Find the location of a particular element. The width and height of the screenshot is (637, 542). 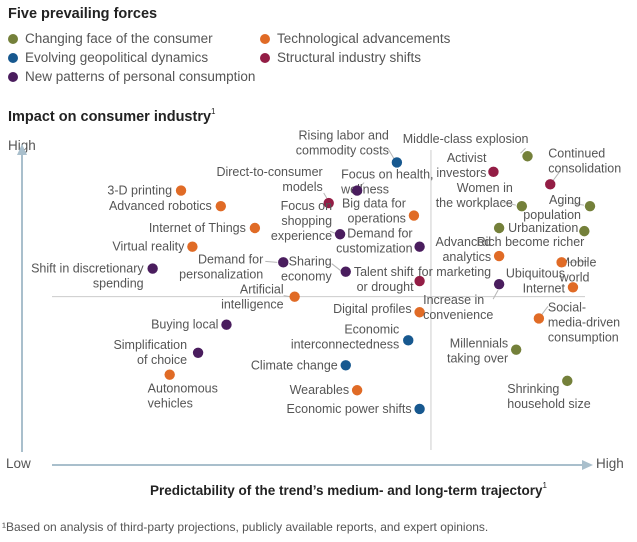

point-label-line: Economic is located at coordinates (371, 329).